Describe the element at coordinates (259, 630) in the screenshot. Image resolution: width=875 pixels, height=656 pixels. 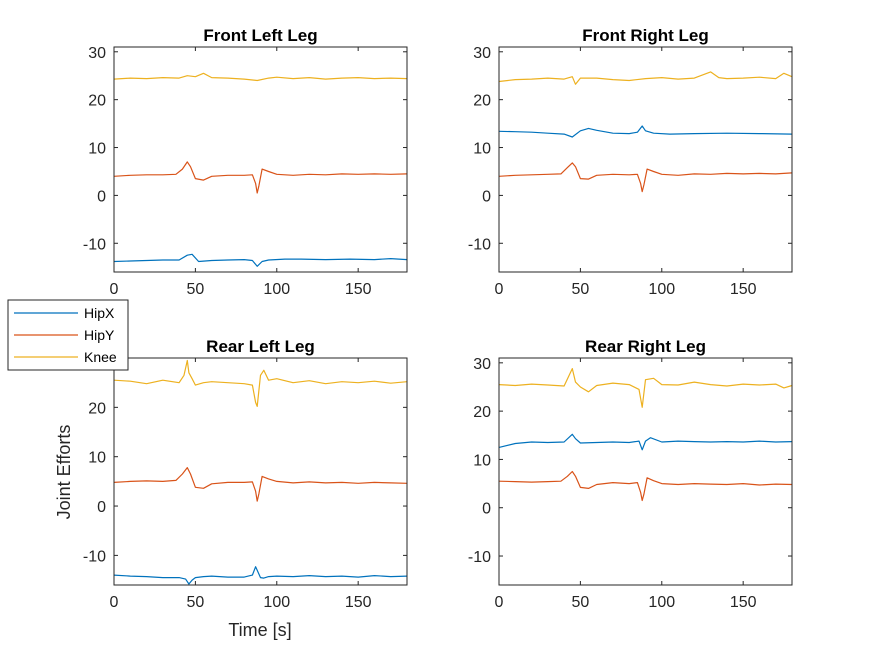
I see `x-axis-label: Time [s]` at that location.